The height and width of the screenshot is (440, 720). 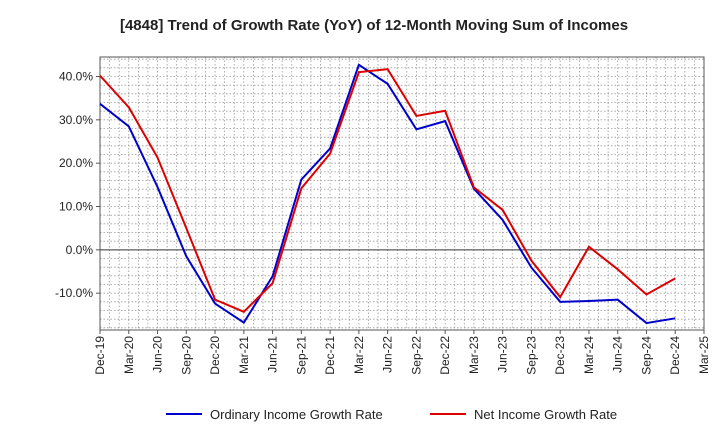 I want to click on x-tick-label: Mar-22, so click(x=359, y=355).